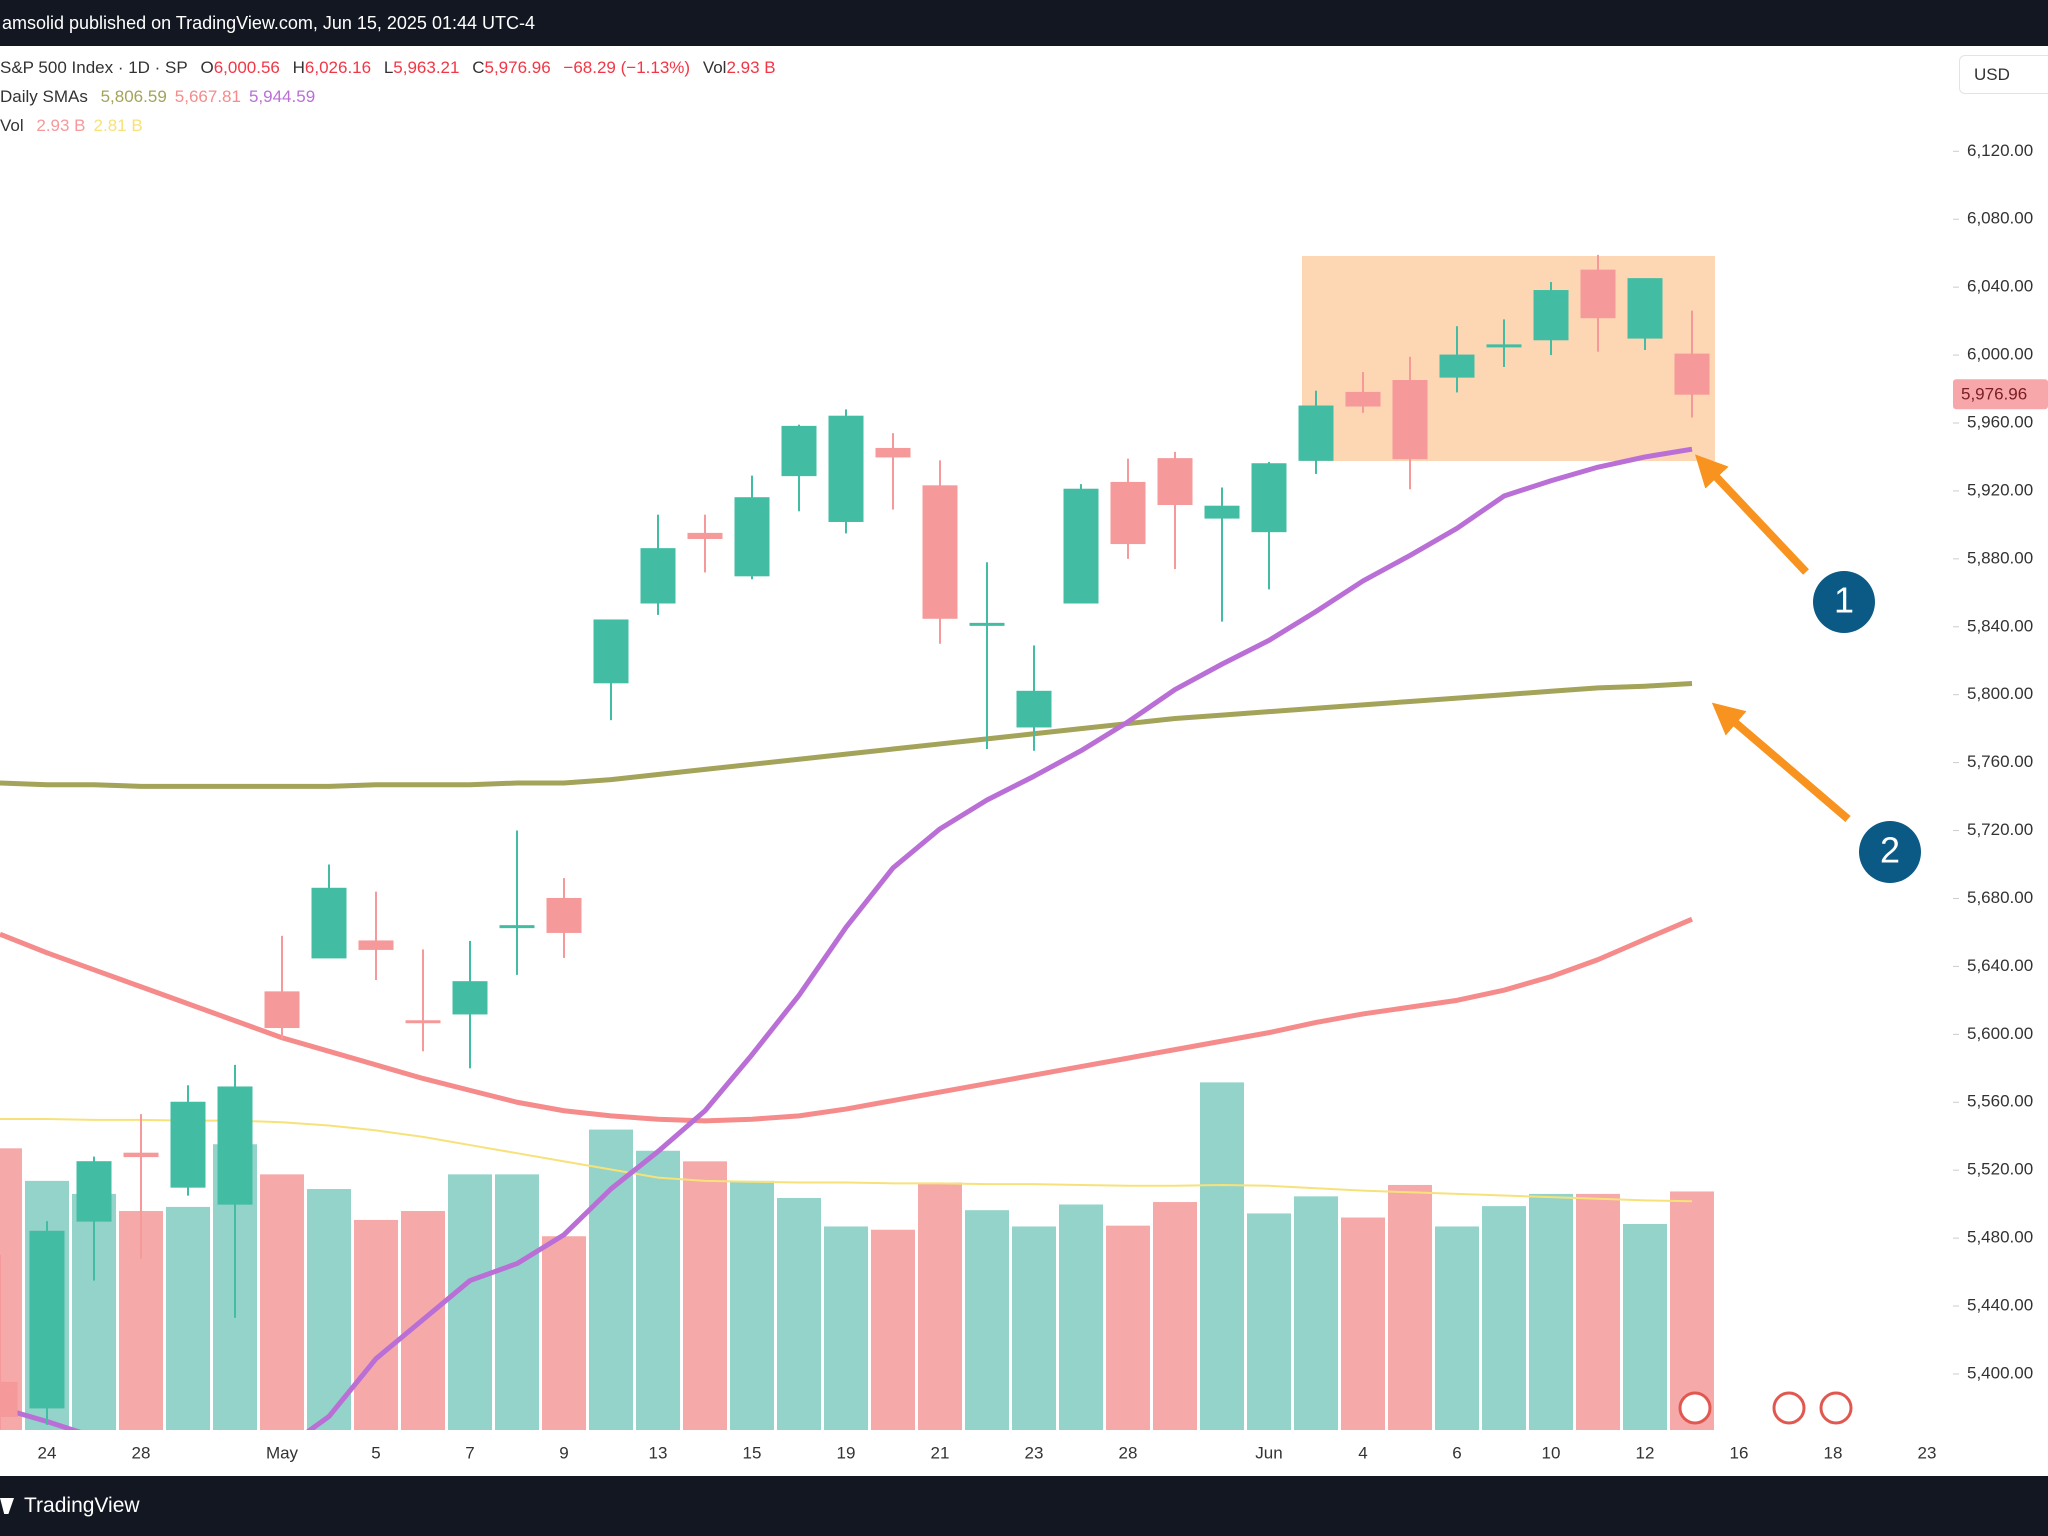 The height and width of the screenshot is (1536, 2048). Describe the element at coordinates (1765, 1408) in the screenshot. I see `event-icons` at that location.